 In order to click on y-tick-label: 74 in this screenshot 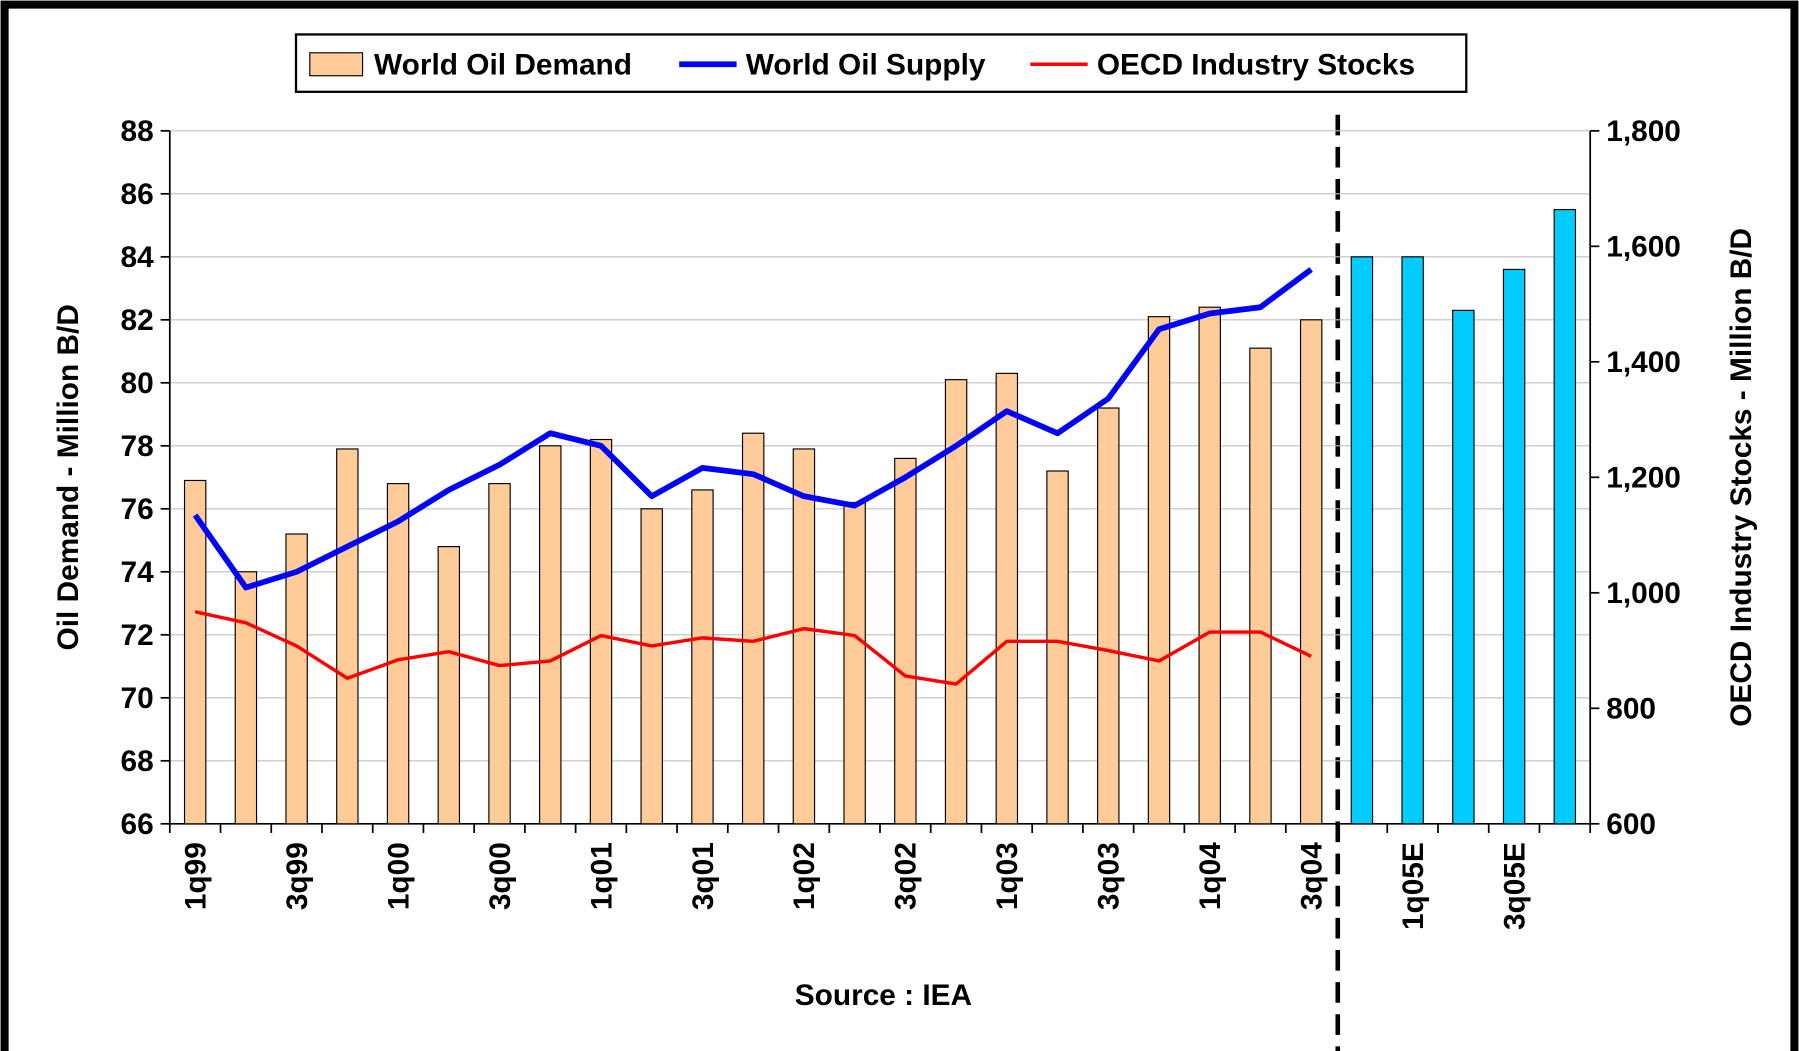, I will do `click(138, 572)`.